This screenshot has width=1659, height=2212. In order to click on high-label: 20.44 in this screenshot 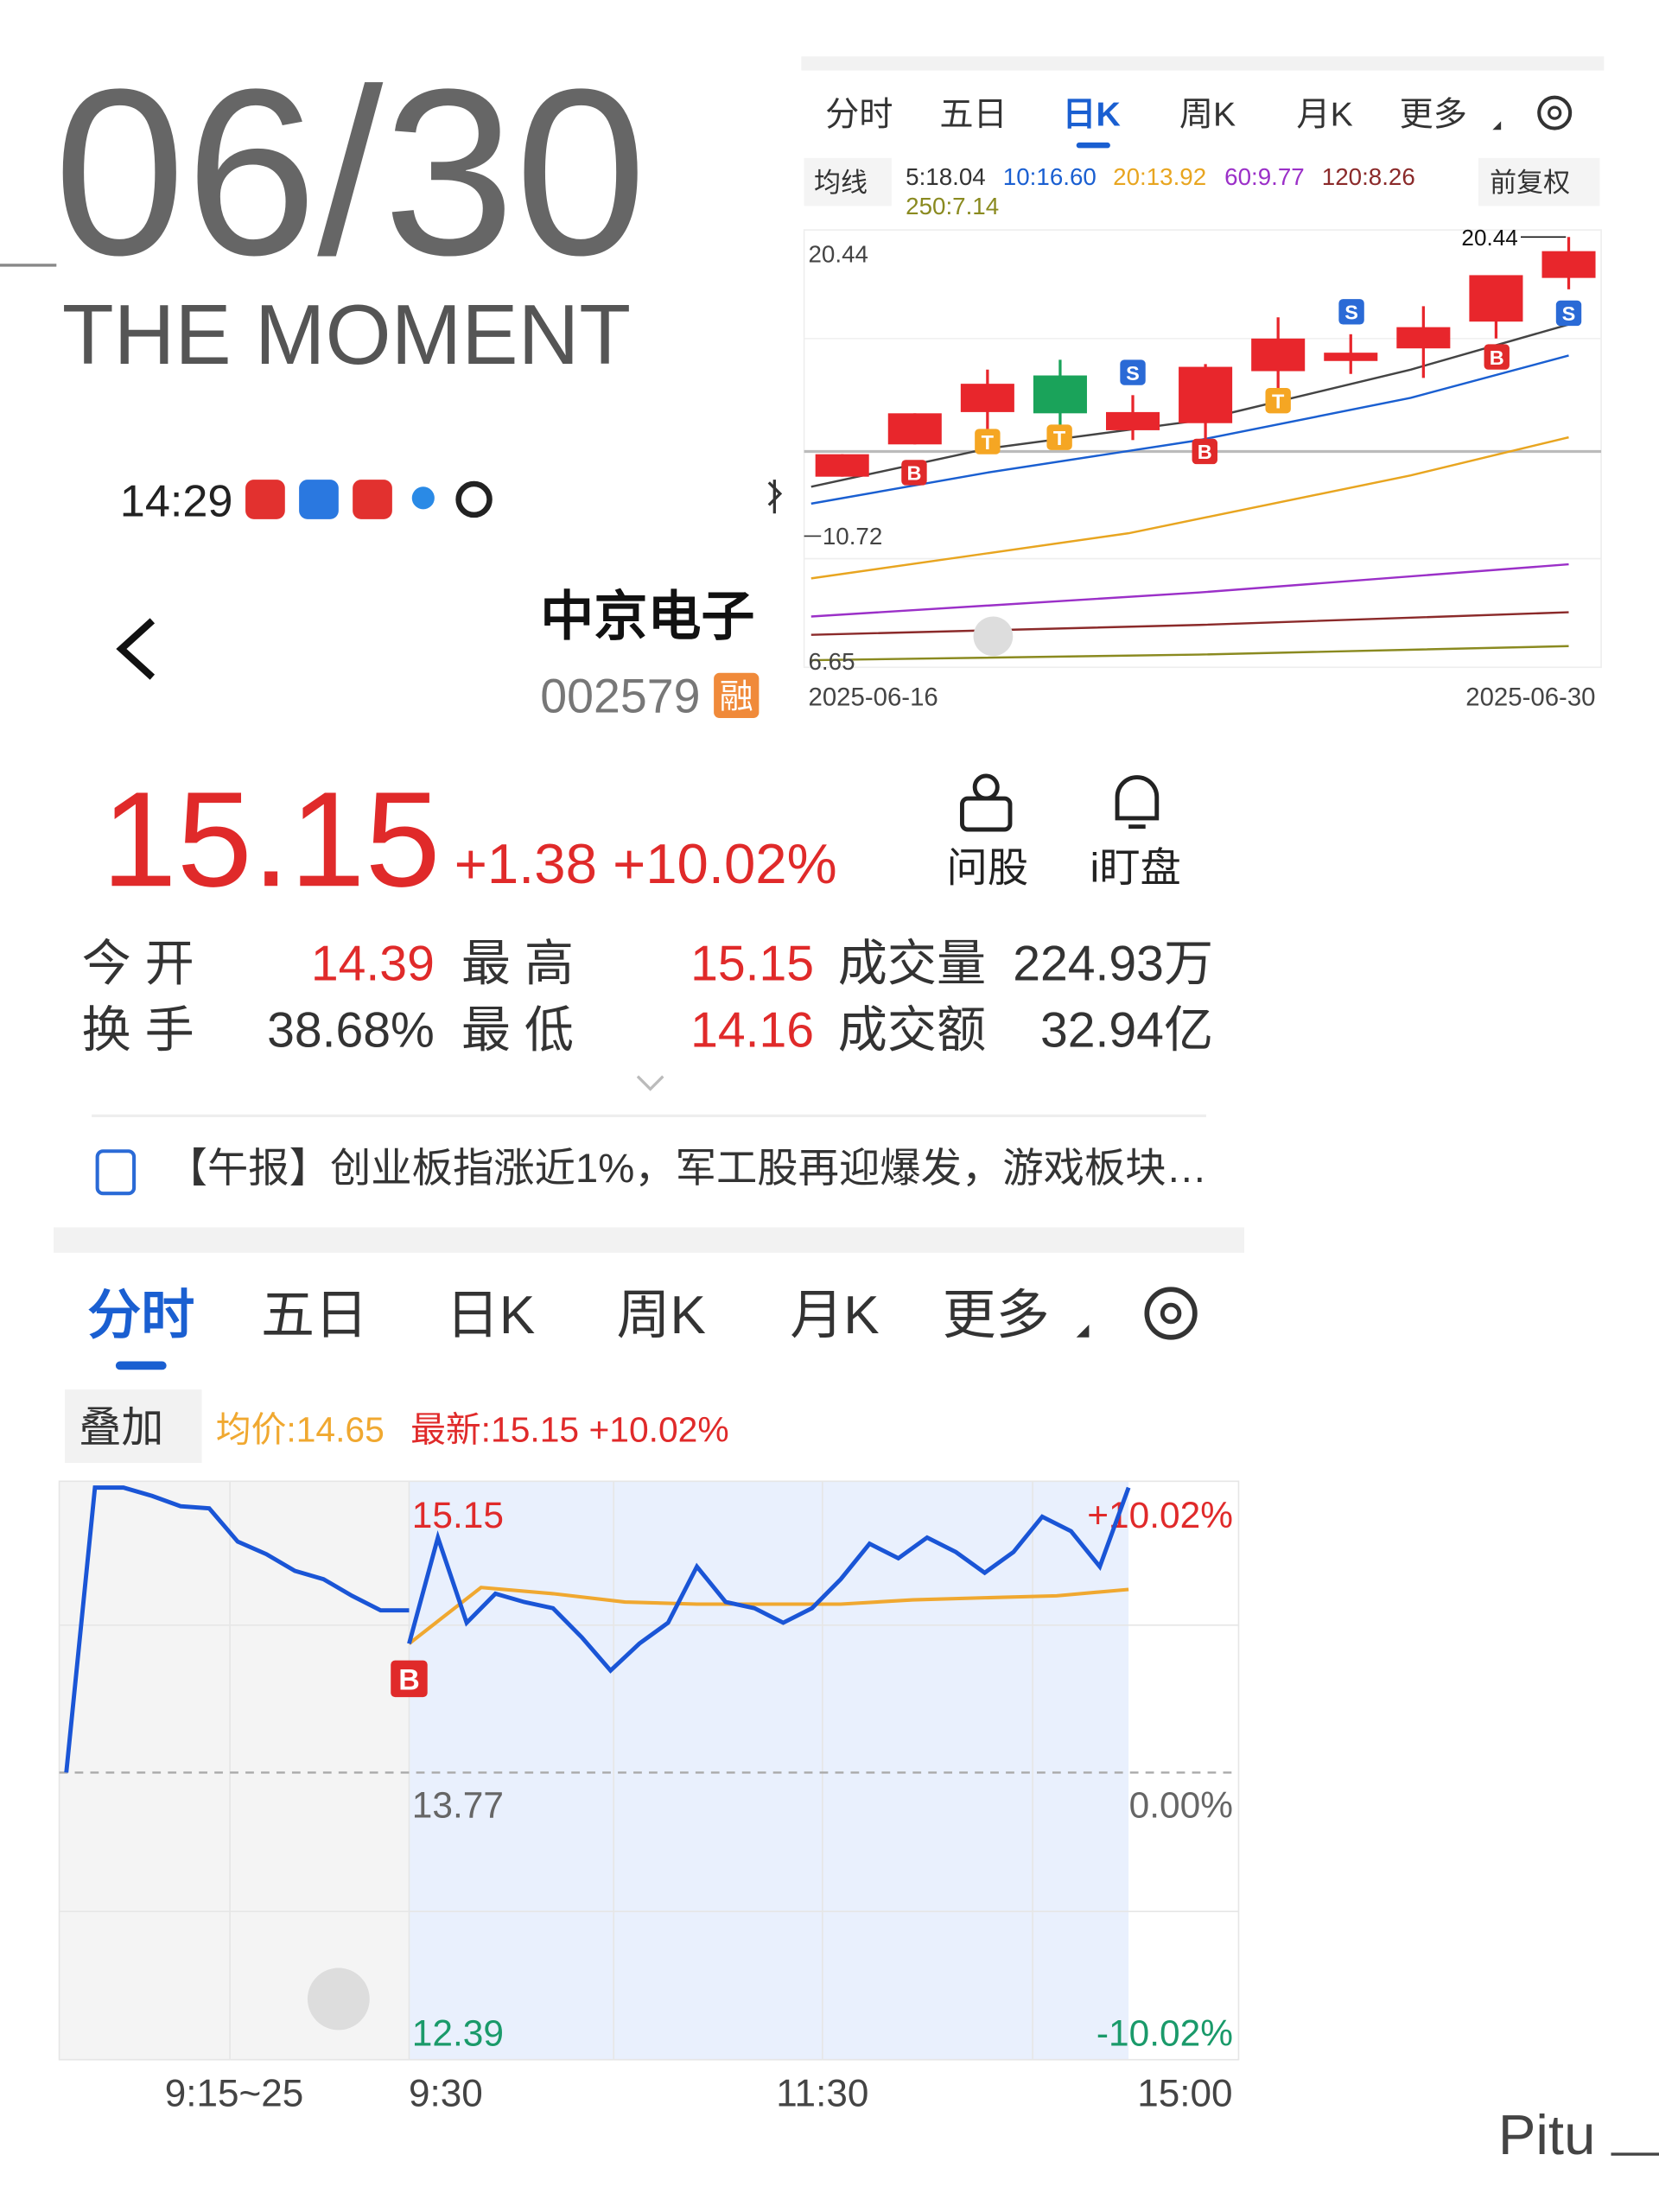, I will do `click(1489, 238)`.